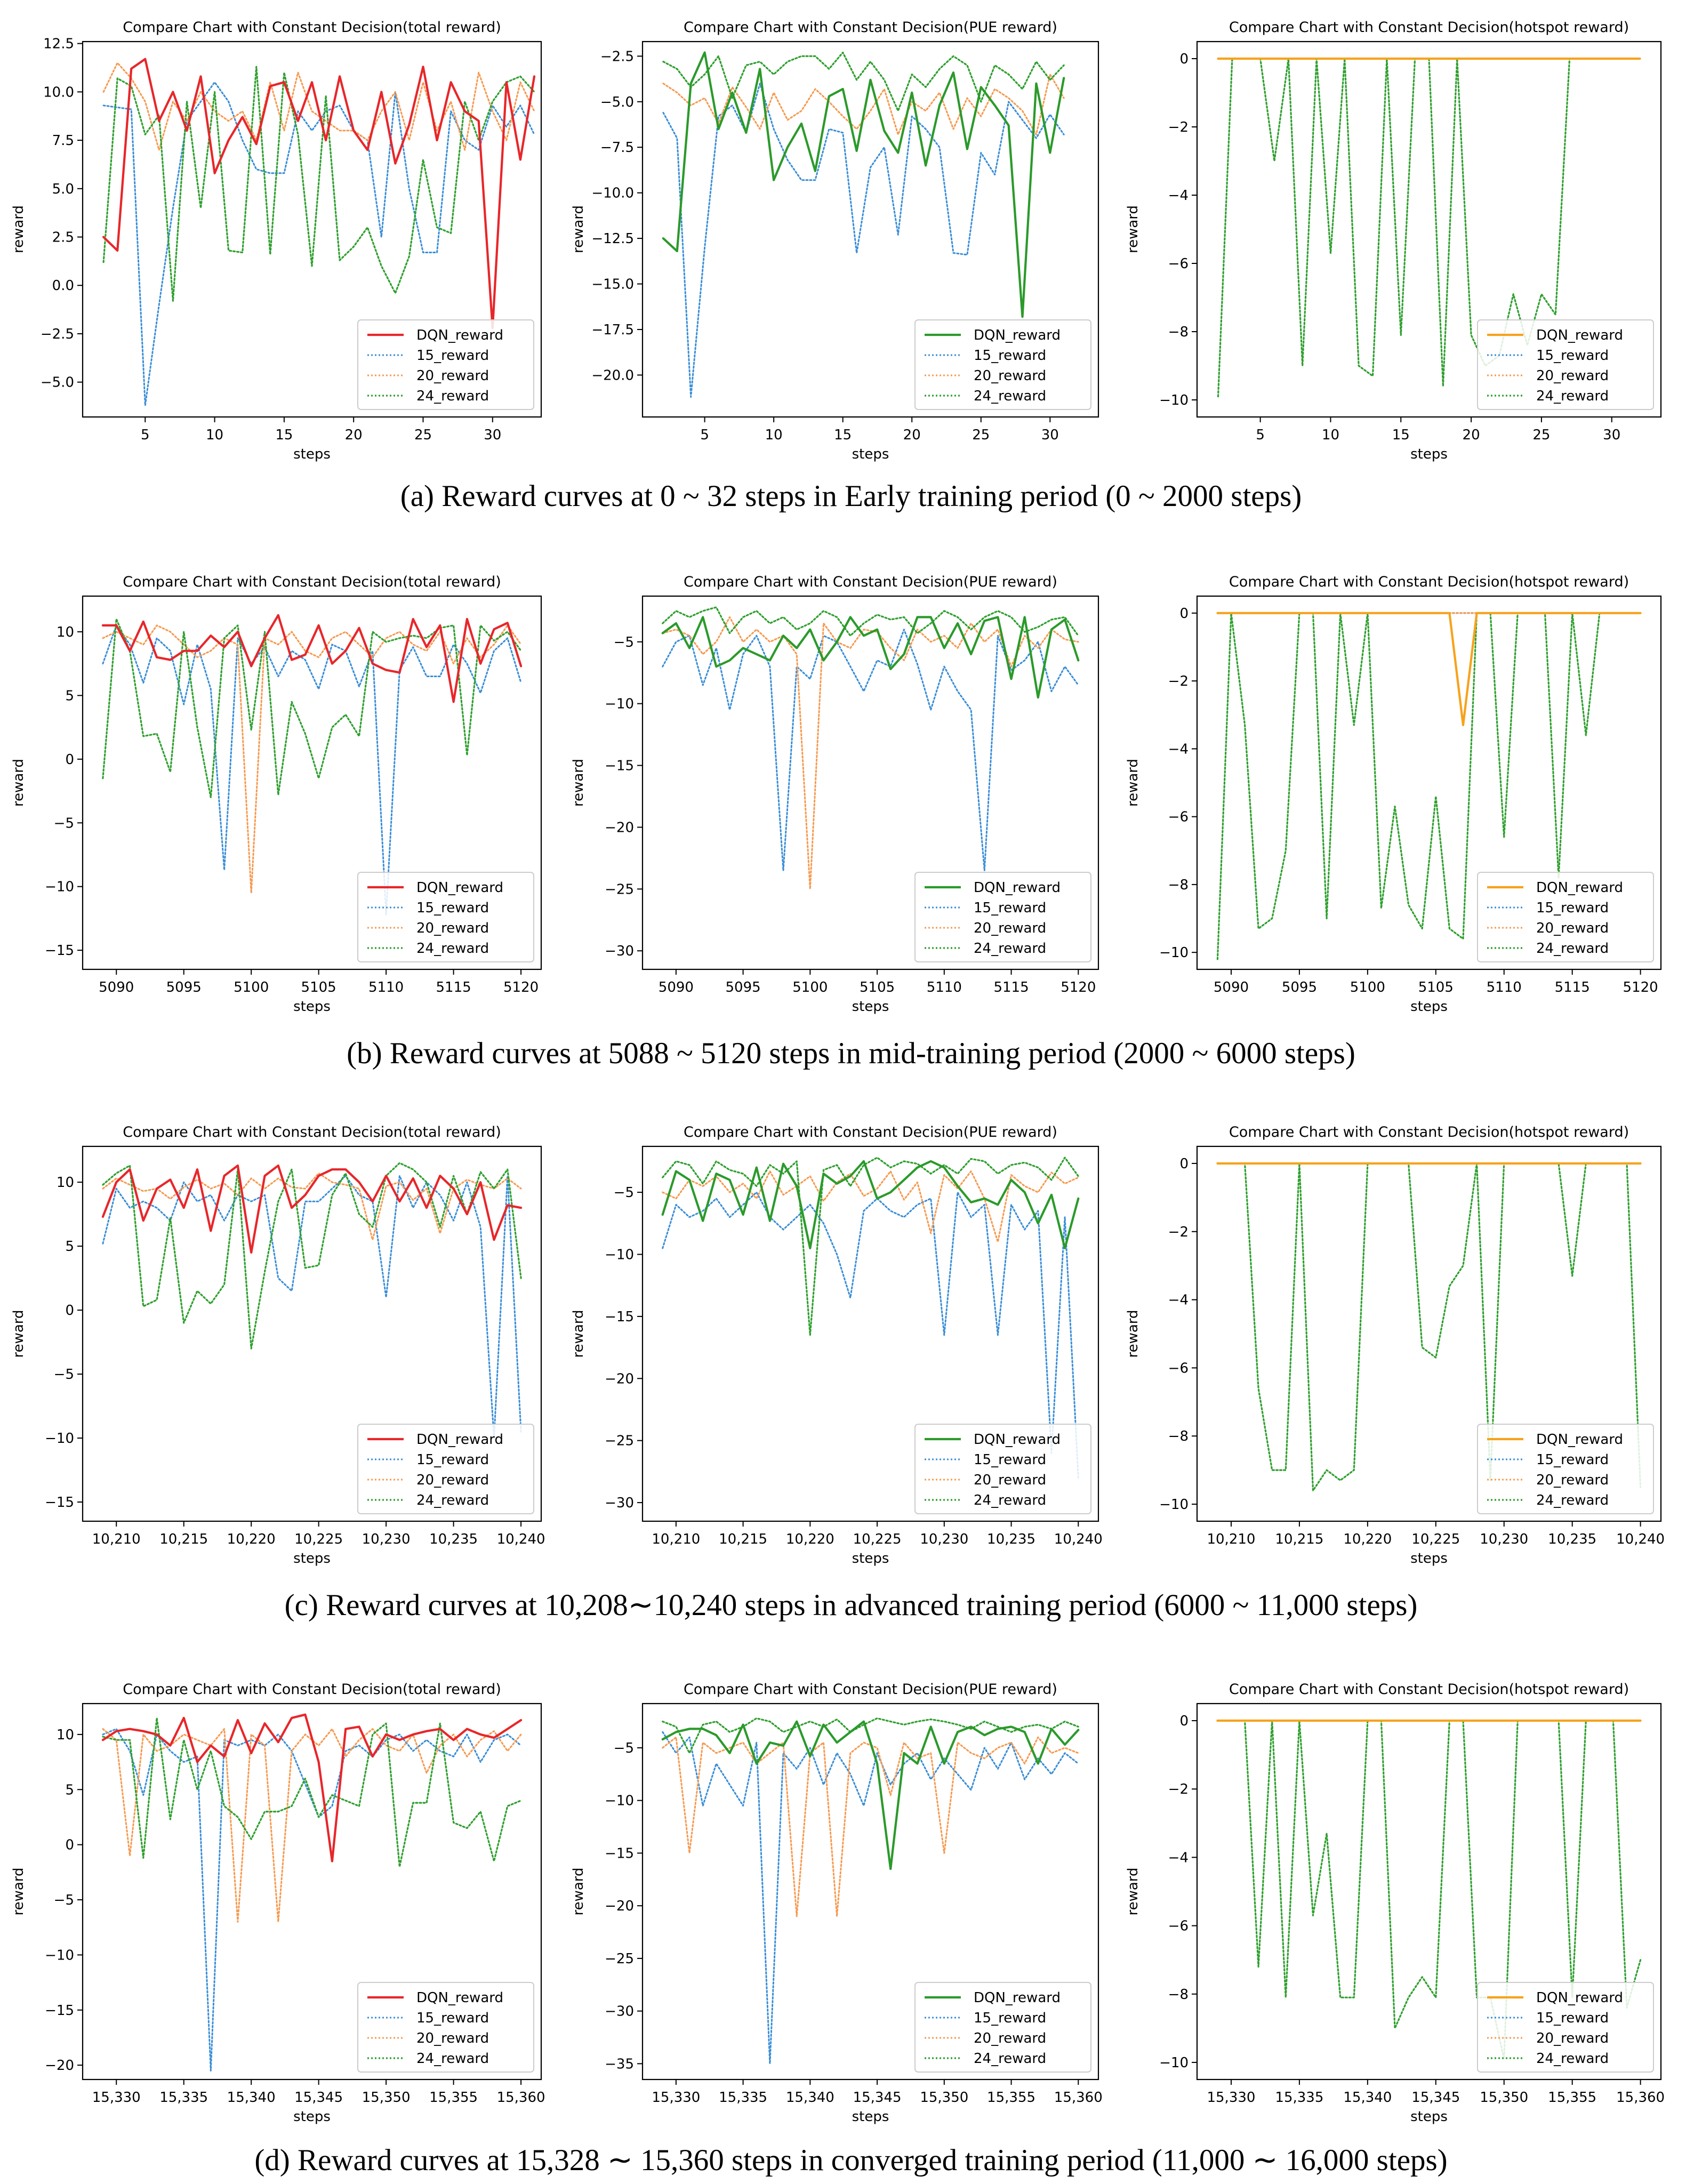 The image size is (1702, 2184). What do you see at coordinates (318, 1539) in the screenshot?
I see `x-tick-label: 10,225` at bounding box center [318, 1539].